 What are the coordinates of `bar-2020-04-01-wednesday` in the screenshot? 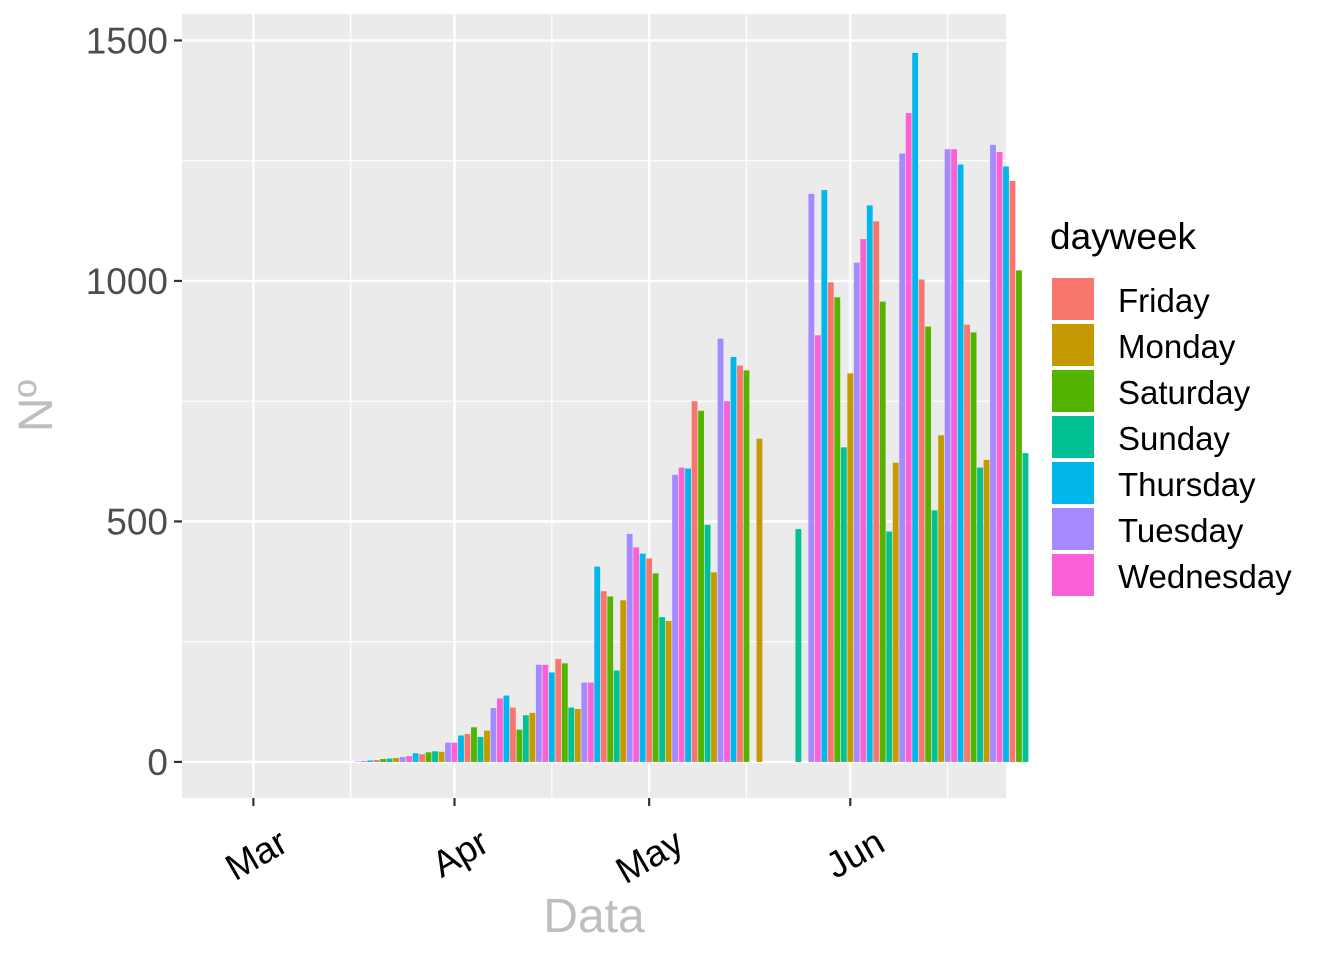 It's located at (454, 752).